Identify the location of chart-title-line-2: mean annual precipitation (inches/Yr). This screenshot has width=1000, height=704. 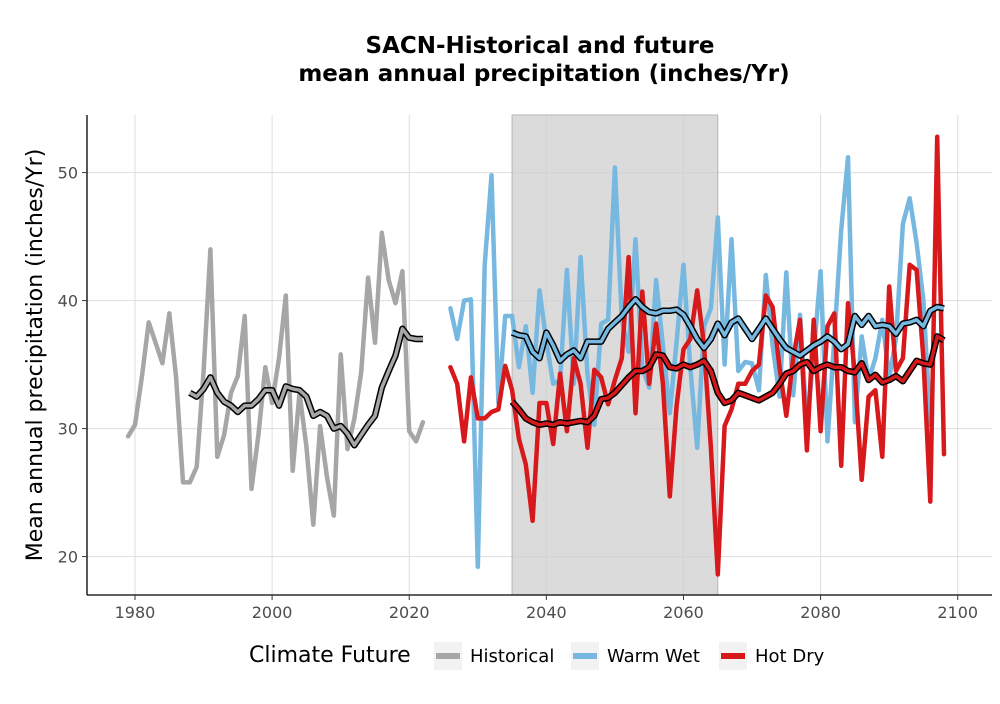
(543, 74).